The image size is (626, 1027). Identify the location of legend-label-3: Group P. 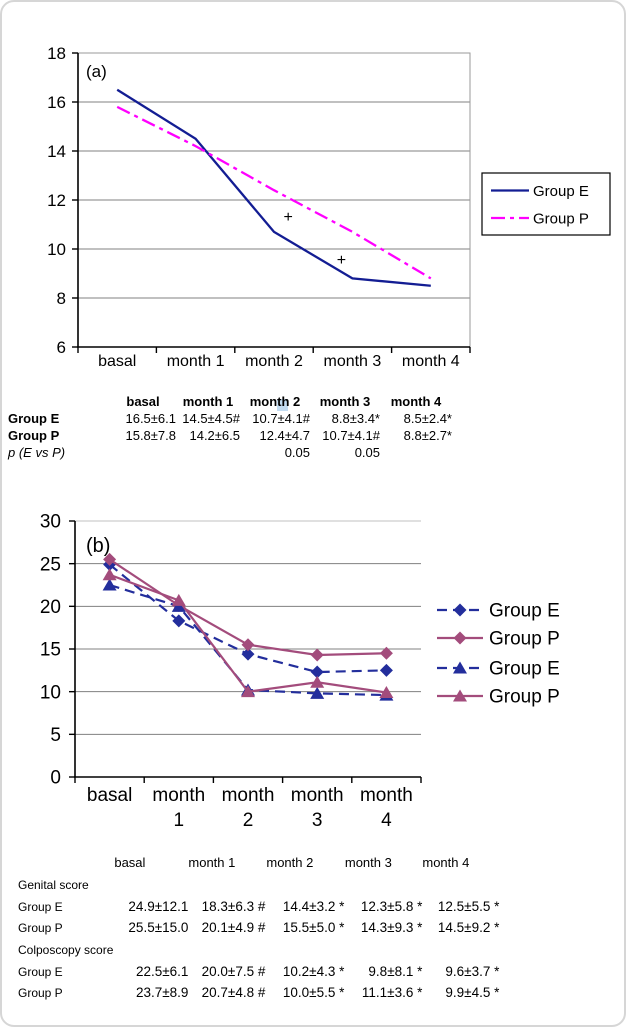
(524, 697).